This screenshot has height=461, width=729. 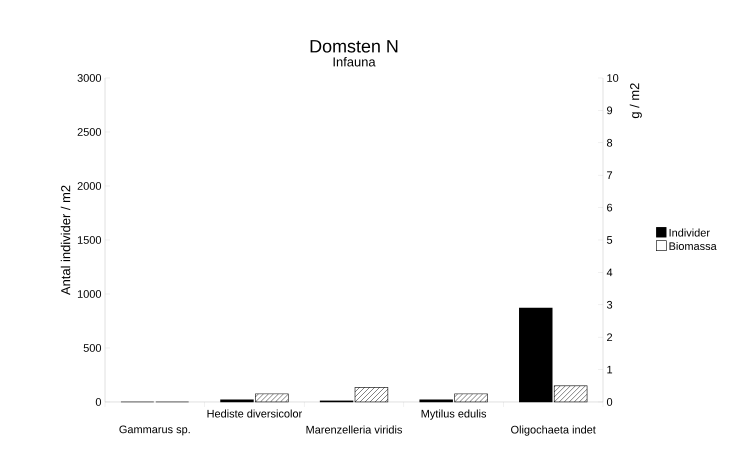 What do you see at coordinates (609, 337) in the screenshot?
I see `y2-tick-label: 2` at bounding box center [609, 337].